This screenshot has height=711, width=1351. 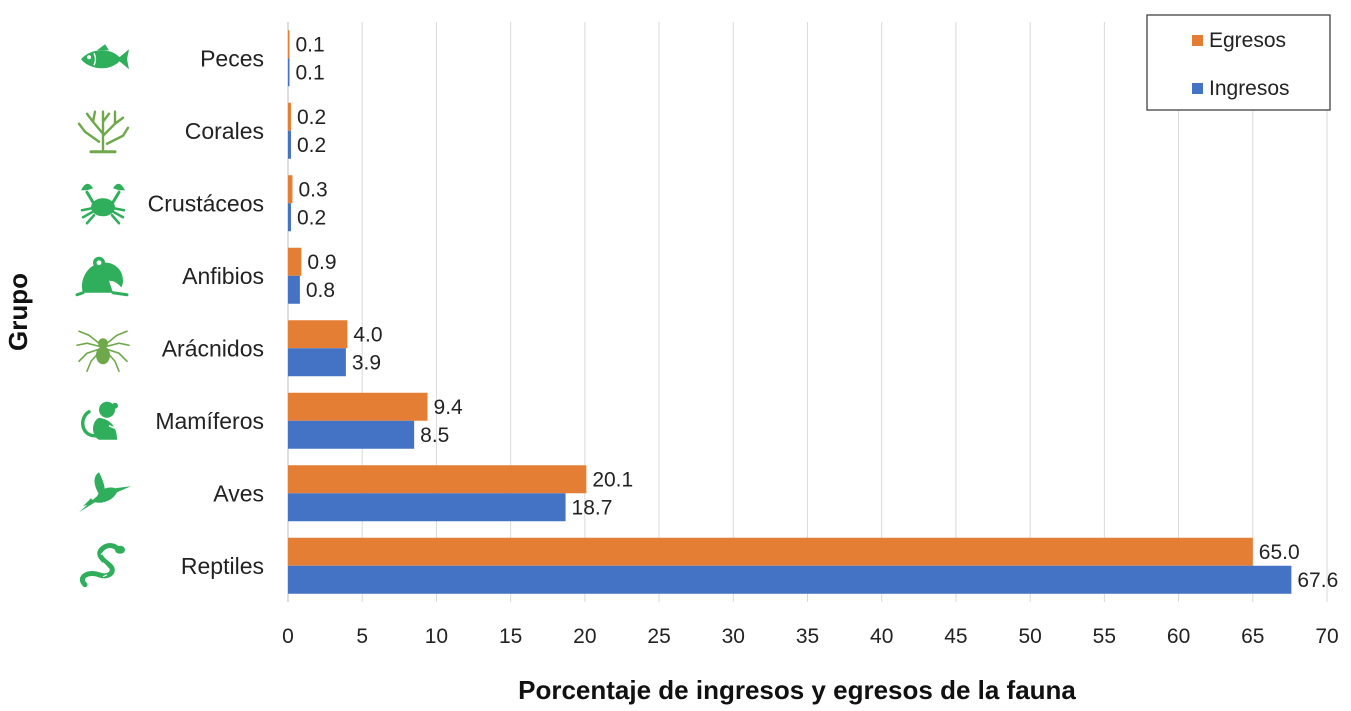 I want to click on category-label: Mamíferos, so click(x=209, y=421).